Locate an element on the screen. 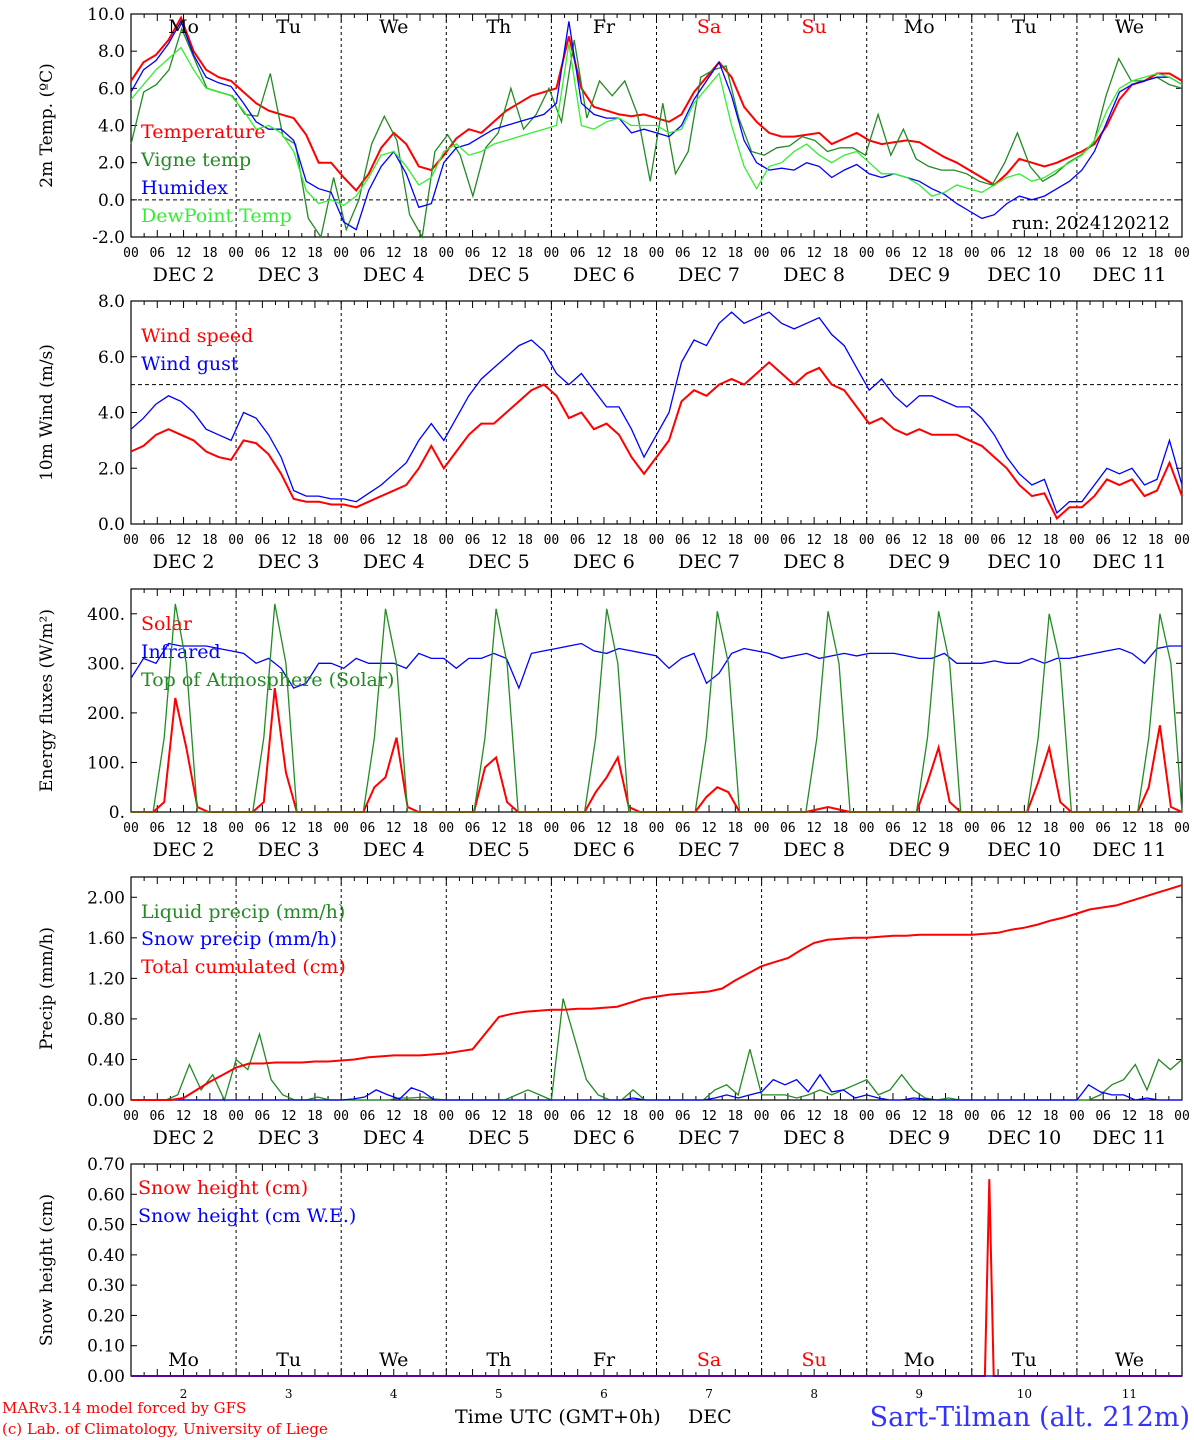 The width and height of the screenshot is (1194, 1440). y-tick-label: 0.0 is located at coordinates (111, 525).